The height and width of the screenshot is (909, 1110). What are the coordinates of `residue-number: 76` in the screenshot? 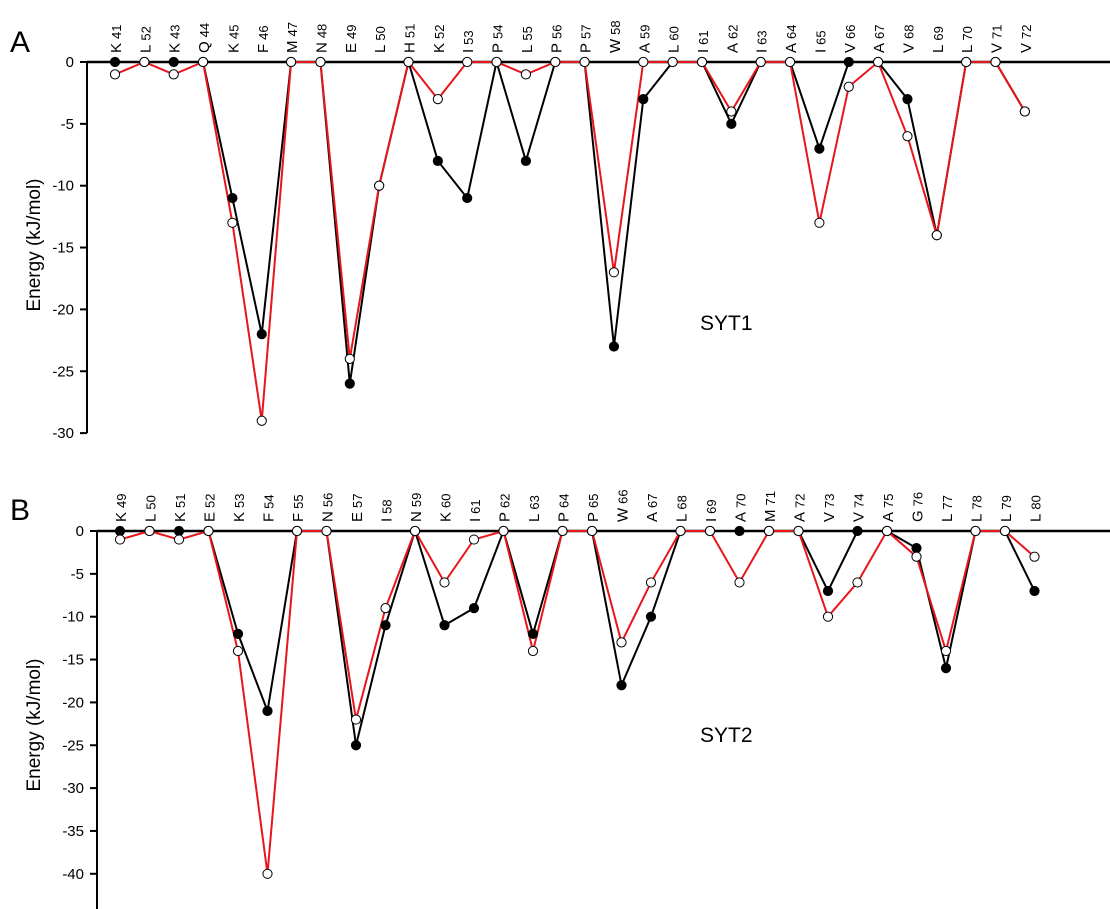 It's located at (918, 499).